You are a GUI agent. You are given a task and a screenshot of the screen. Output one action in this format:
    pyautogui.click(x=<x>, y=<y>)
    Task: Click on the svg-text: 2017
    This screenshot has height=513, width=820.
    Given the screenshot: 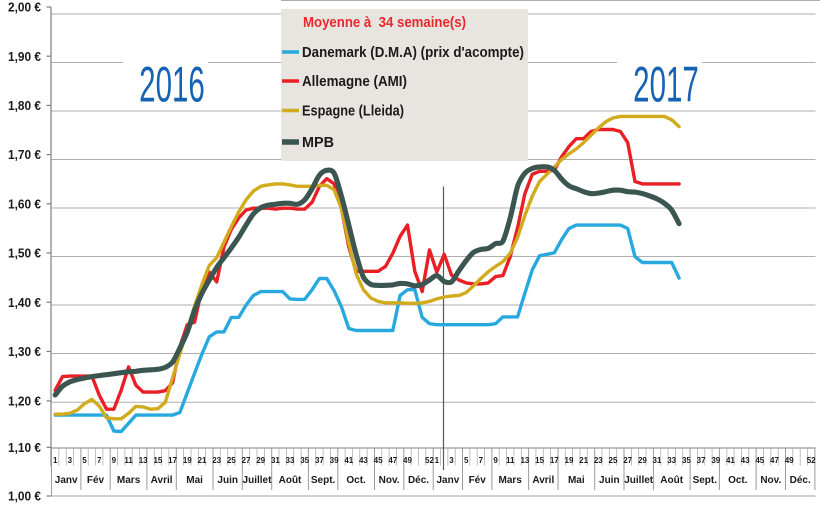 What is the action you would take?
    pyautogui.click(x=666, y=84)
    